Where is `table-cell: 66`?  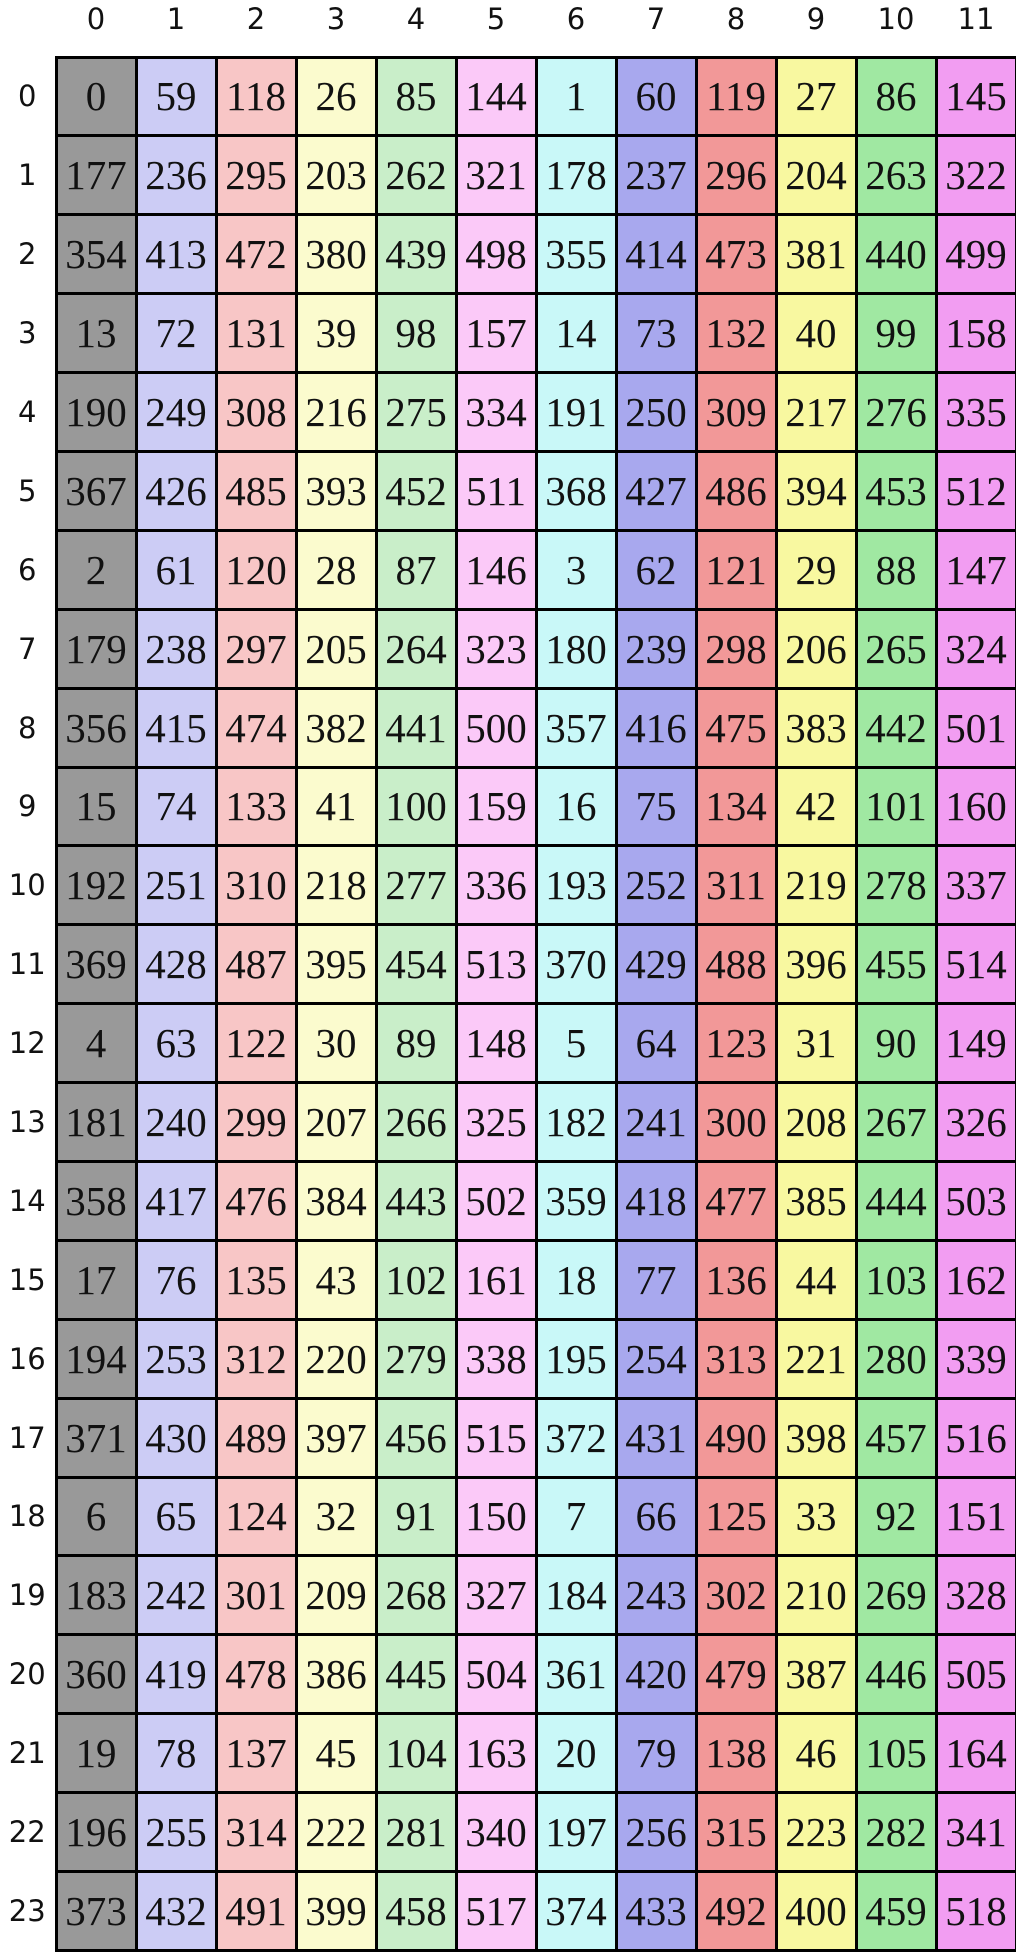 table-cell: 66 is located at coordinates (656, 1516).